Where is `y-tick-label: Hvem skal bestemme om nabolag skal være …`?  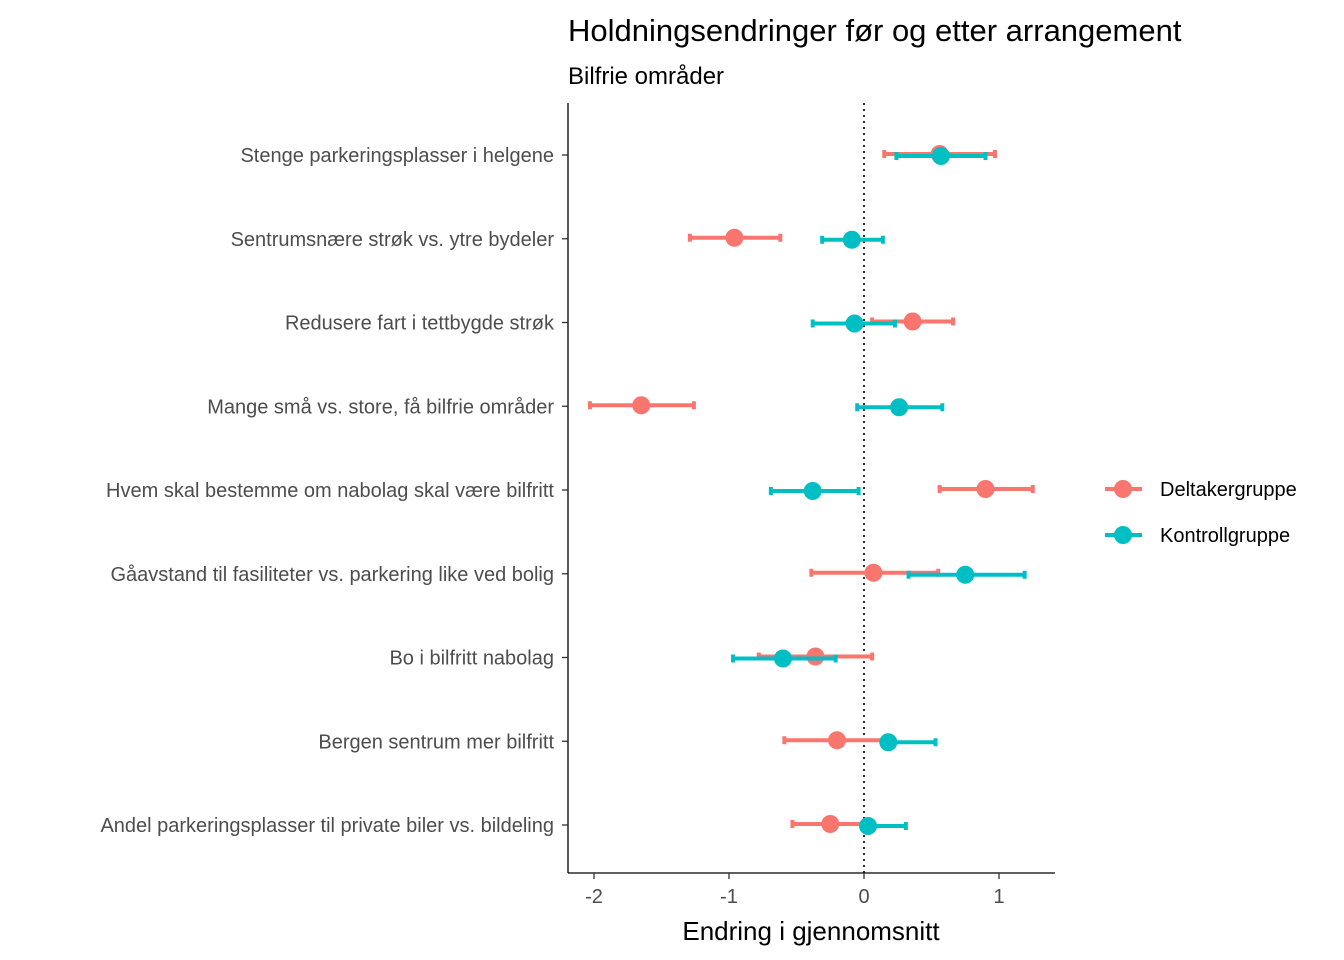 y-tick-label: Hvem skal bestemme om nabolag skal være … is located at coordinates (330, 491).